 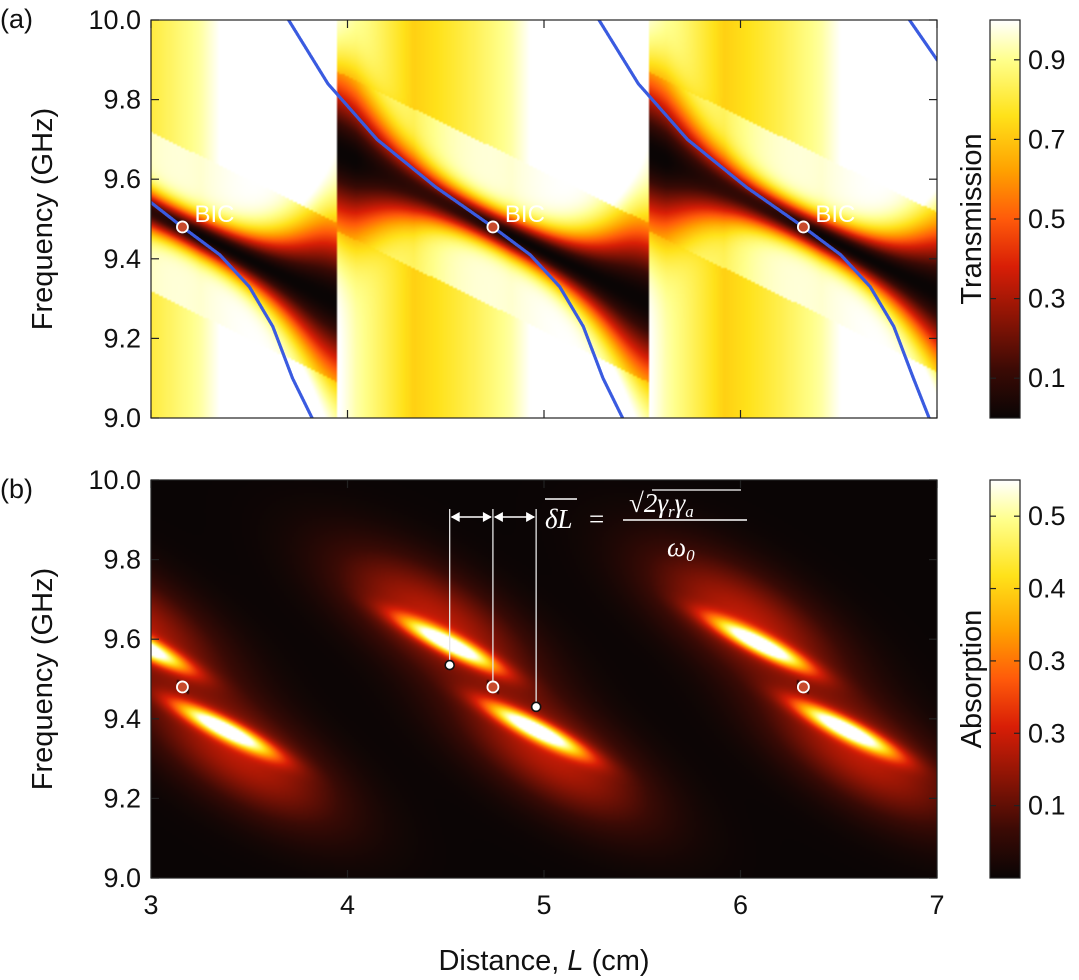 I want to click on markers-b, so click(x=493, y=686).